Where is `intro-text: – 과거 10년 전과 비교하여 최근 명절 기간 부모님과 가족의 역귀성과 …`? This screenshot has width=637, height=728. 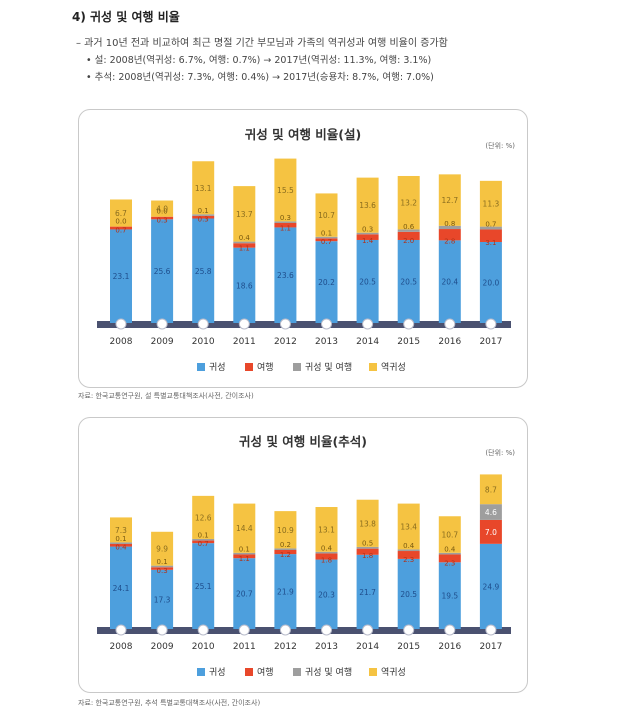 intro-text: – 과거 10년 전과 비교하여 최근 명절 기간 부모님과 가족의 역귀성과 … is located at coordinates (262, 43).